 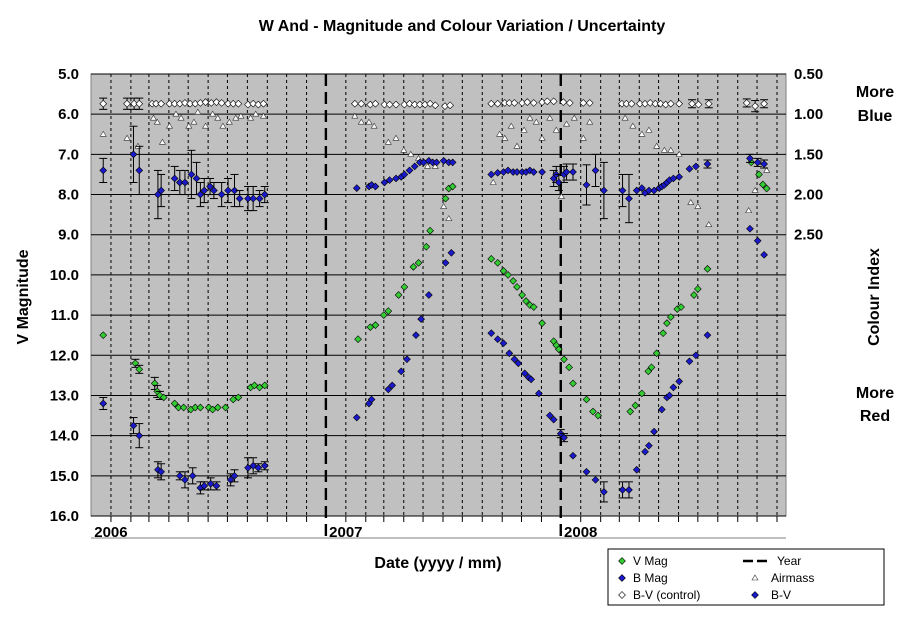 What do you see at coordinates (68, 74) in the screenshot?
I see `y-tick-label: 5.0` at bounding box center [68, 74].